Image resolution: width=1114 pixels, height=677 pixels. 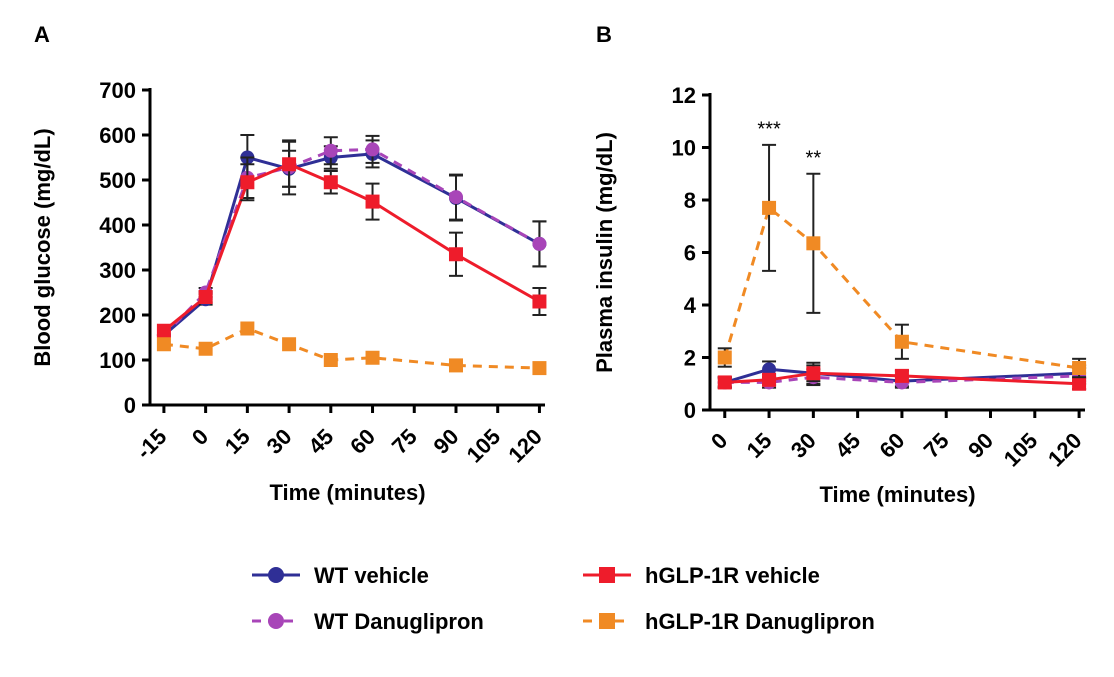 What do you see at coordinates (690, 358) in the screenshot?
I see `y-tick-label: 2` at bounding box center [690, 358].